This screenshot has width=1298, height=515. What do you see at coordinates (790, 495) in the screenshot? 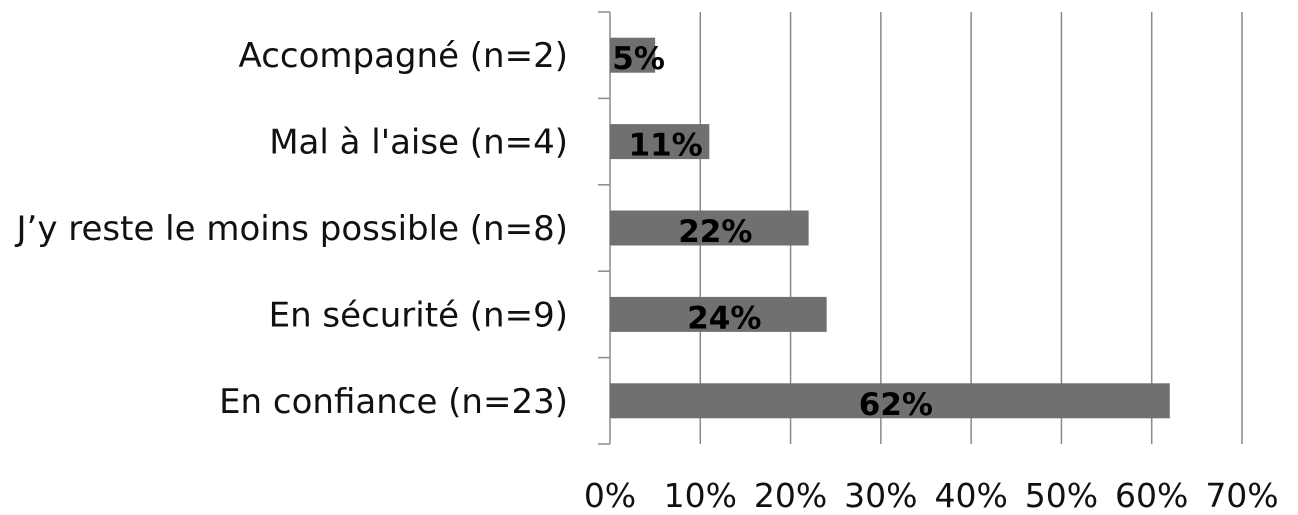
I see `x-tick-label: 20%` at bounding box center [790, 495].